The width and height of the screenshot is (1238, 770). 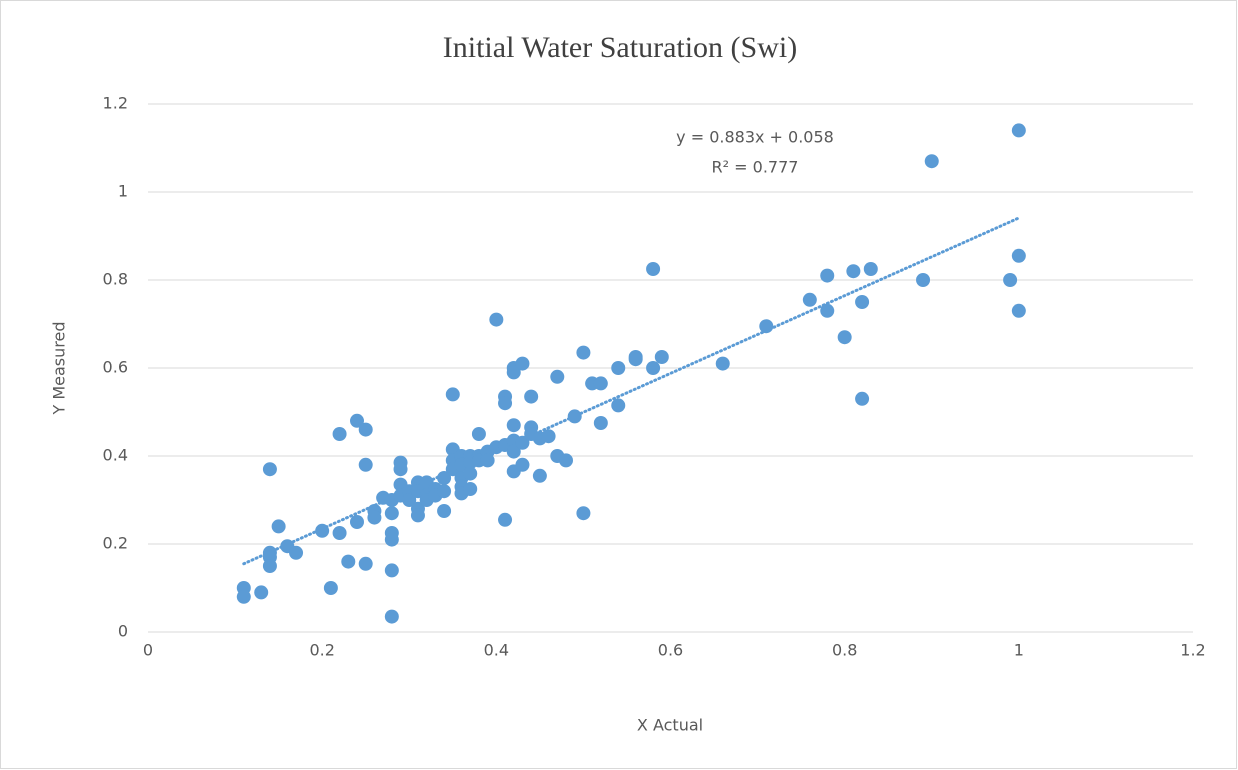 I want to click on y-tick-label: 1, so click(x=123, y=191).